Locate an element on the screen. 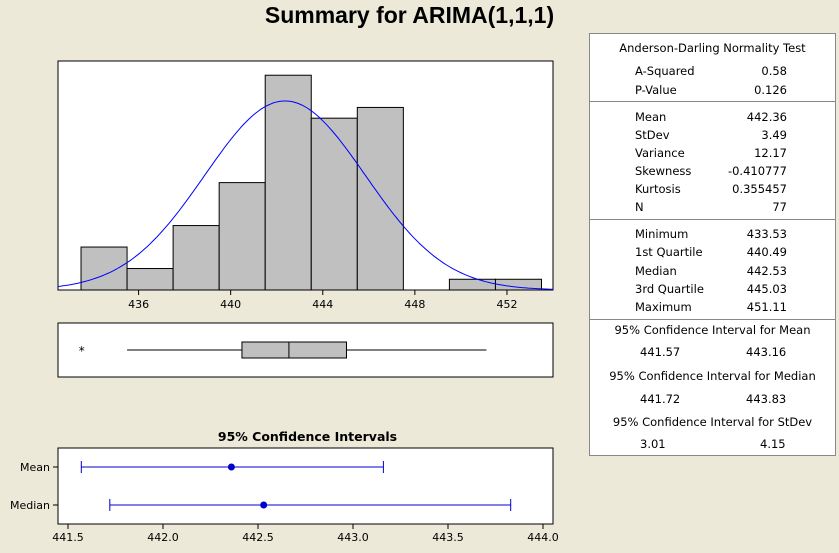 Image resolution: width=839 pixels, height=553 pixels. moment-value: 12.17 is located at coordinates (770, 153).